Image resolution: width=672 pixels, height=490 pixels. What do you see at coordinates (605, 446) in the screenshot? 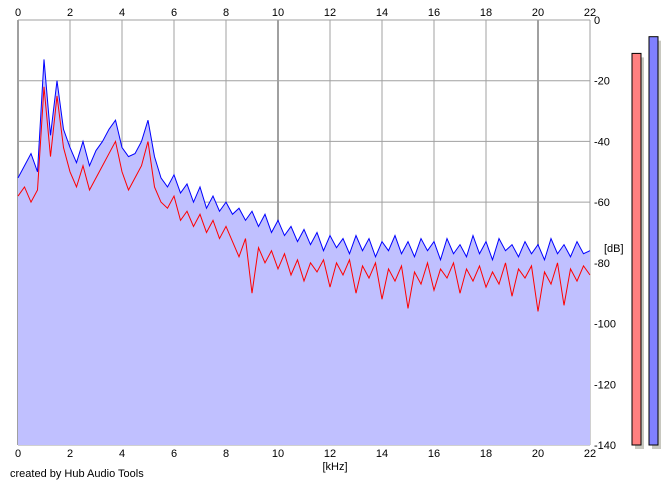
I see `y-tick-label: -140` at bounding box center [605, 446].